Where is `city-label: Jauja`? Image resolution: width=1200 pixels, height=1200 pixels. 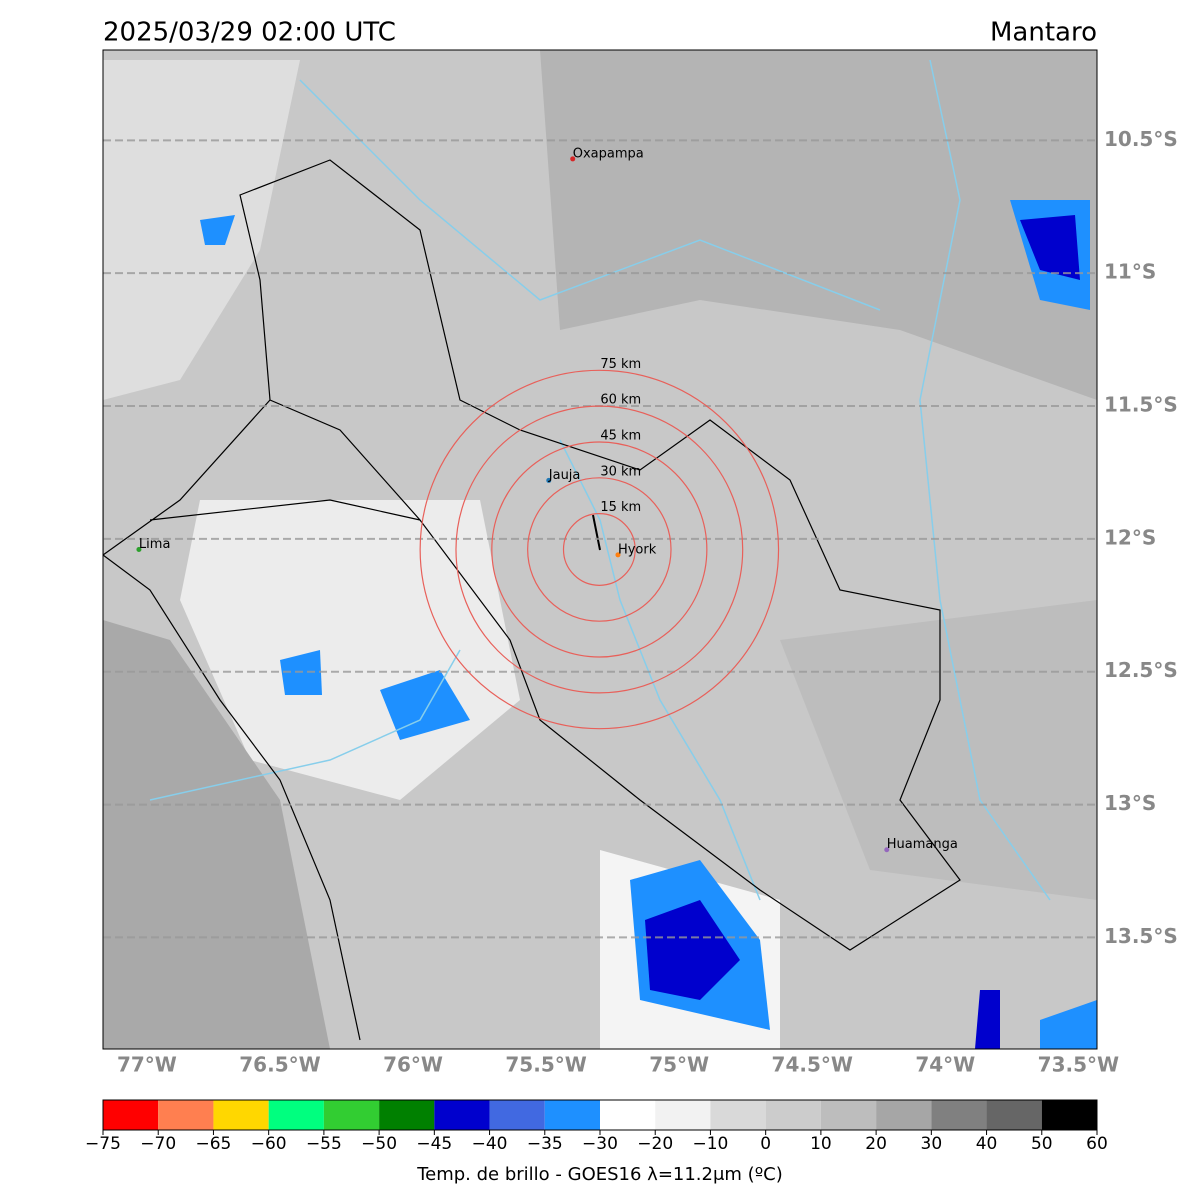
city-label: Jauja is located at coordinates (564, 475).